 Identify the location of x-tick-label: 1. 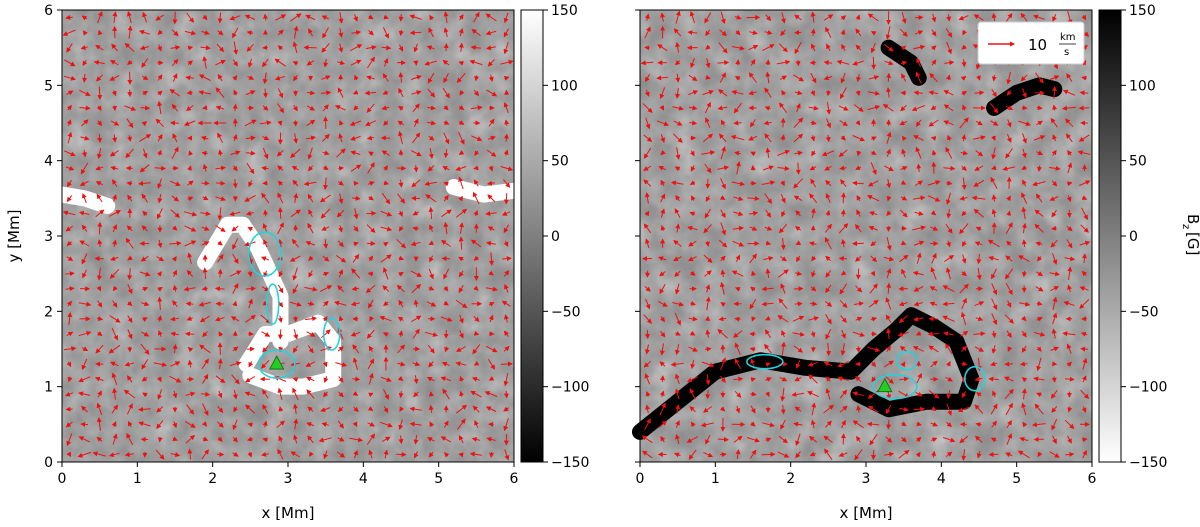
(137, 479).